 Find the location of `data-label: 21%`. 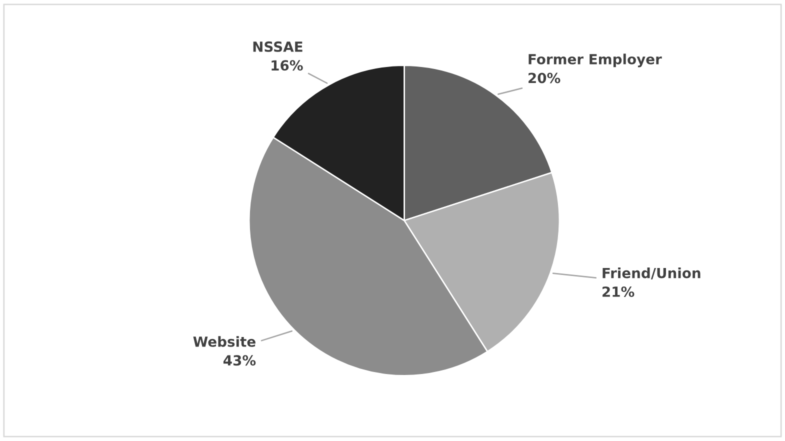

data-label: 21% is located at coordinates (618, 291).